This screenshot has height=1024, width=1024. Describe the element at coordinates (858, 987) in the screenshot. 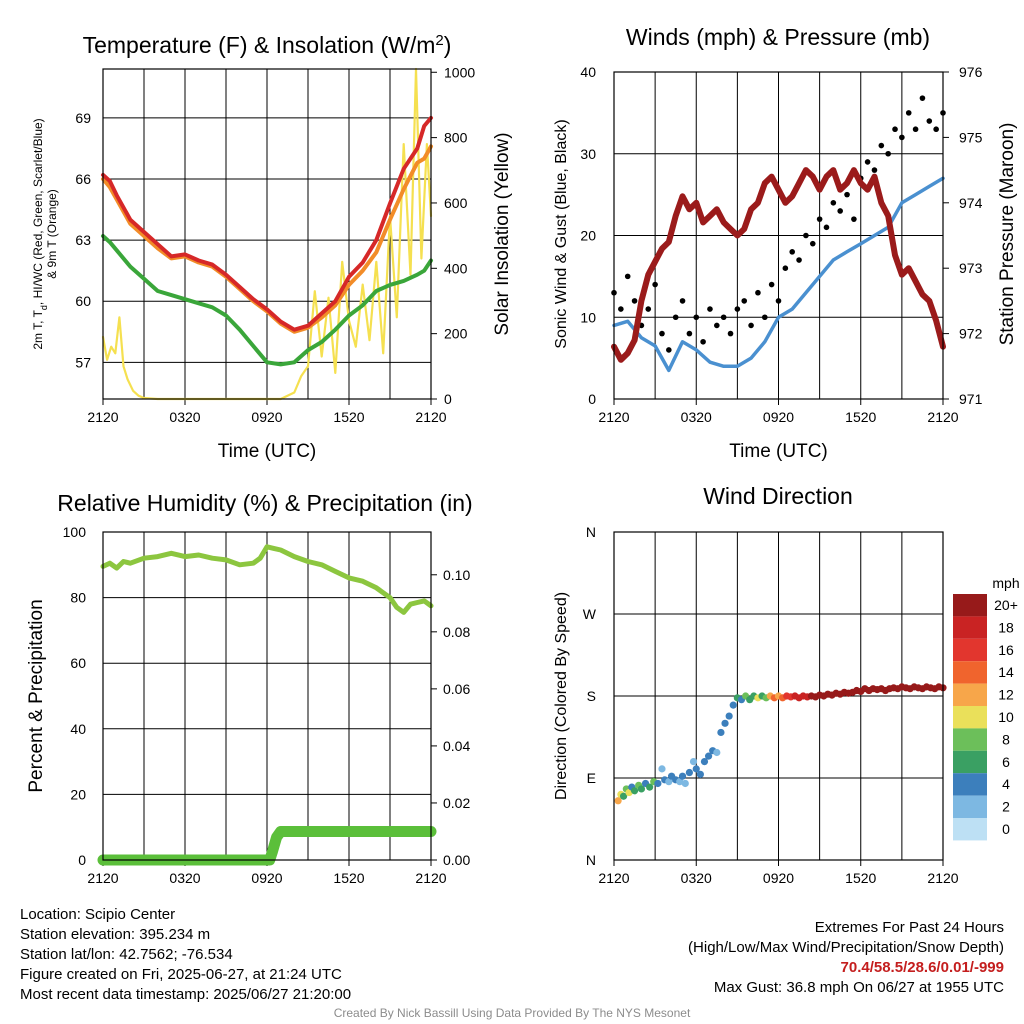

I see `max-gust-text: Max Gust: 36.8 mph On 06/27 at 1955 UTC` at that location.